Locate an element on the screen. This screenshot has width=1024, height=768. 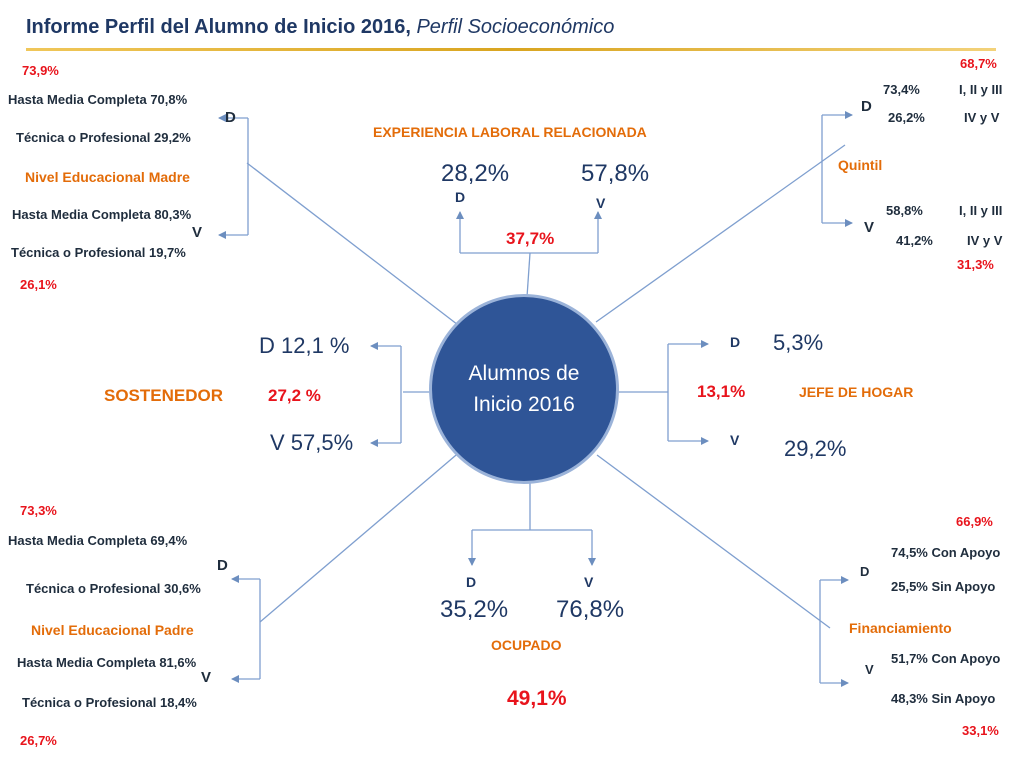
madre-v-label: V is located at coordinates (197, 232).